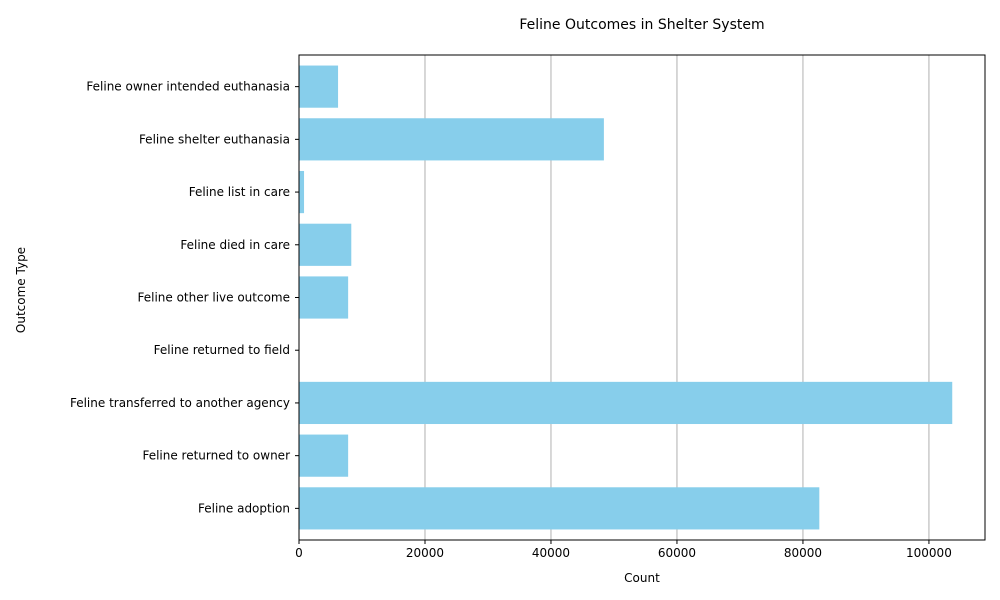 The height and width of the screenshot is (600, 1000). I want to click on y-tick-label-7: Feline shelter euthanasia, so click(214, 139).